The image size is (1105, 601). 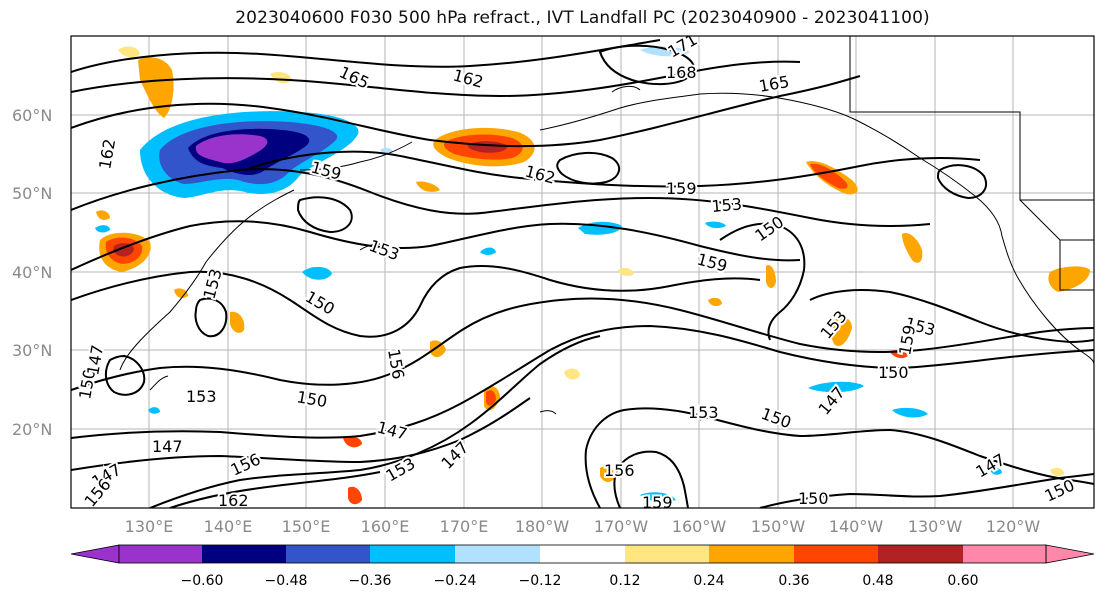 I want to click on lat-label-40n: 40°N, so click(x=32, y=272).